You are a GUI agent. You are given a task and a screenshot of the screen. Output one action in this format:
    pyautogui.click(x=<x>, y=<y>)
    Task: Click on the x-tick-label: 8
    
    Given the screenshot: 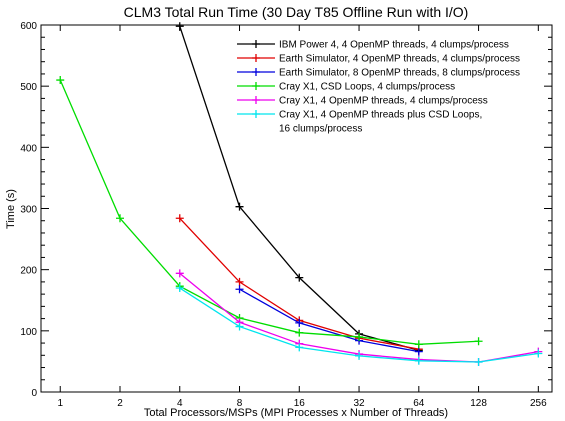 What is the action you would take?
    pyautogui.click(x=240, y=403)
    